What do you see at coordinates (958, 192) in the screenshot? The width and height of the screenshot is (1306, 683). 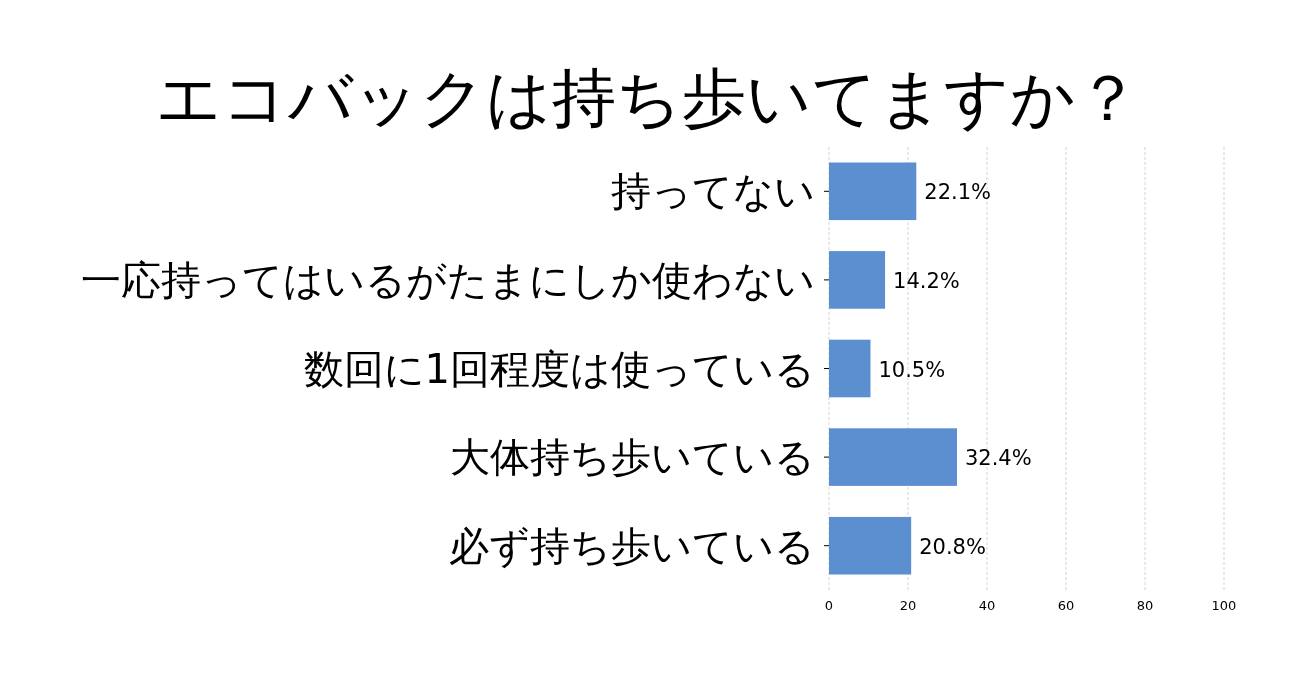 I see `data-label: 22.1%` at bounding box center [958, 192].